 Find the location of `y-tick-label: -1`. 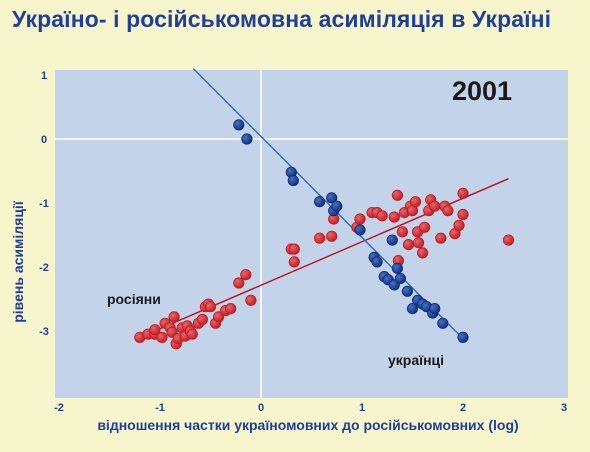

y-tick-label: -1 is located at coordinates (44, 204).